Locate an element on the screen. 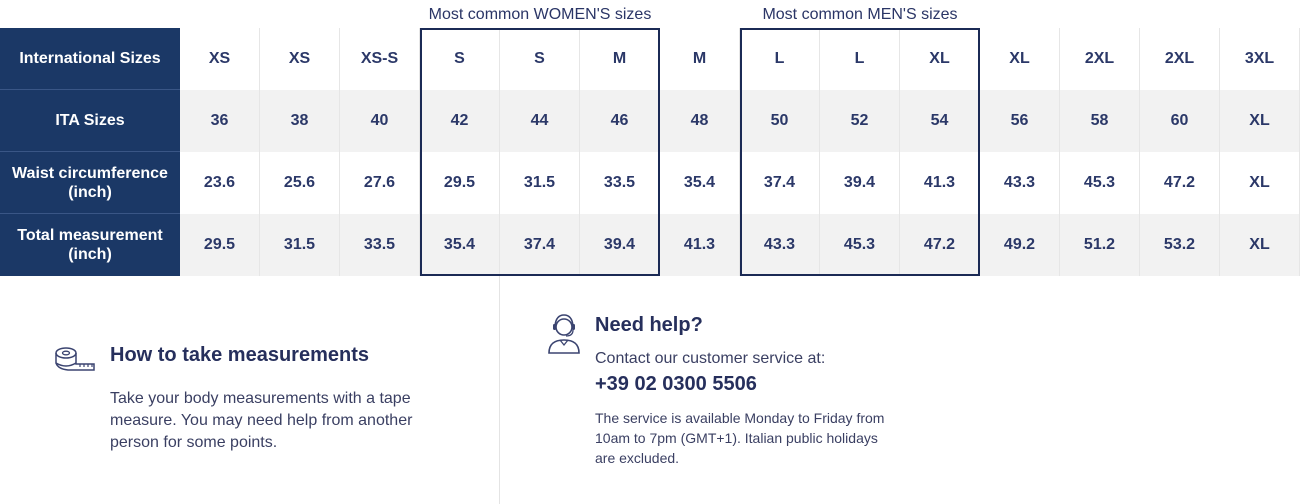  table-cell: 36 is located at coordinates (220, 121).